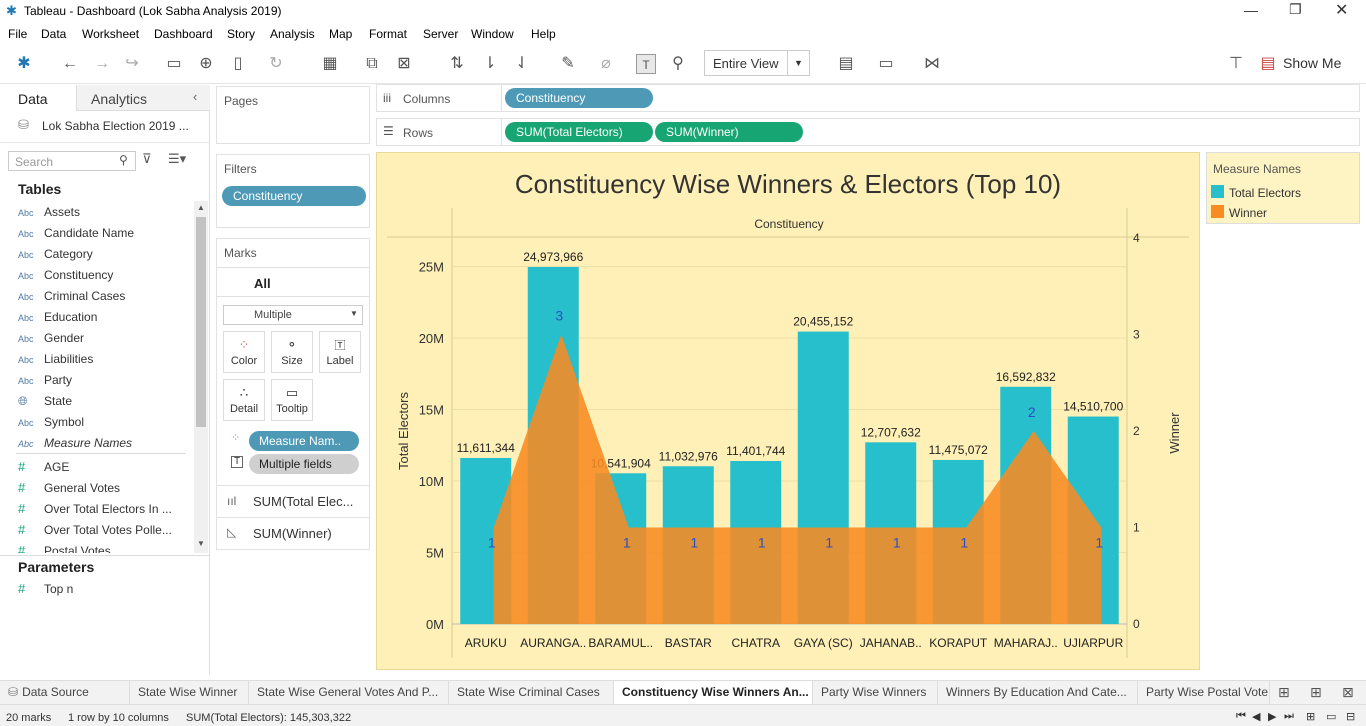 Image resolution: width=1366 pixels, height=726 pixels. Describe the element at coordinates (340, 352) in the screenshot. I see `label-button: 🅃︎ Label` at that location.